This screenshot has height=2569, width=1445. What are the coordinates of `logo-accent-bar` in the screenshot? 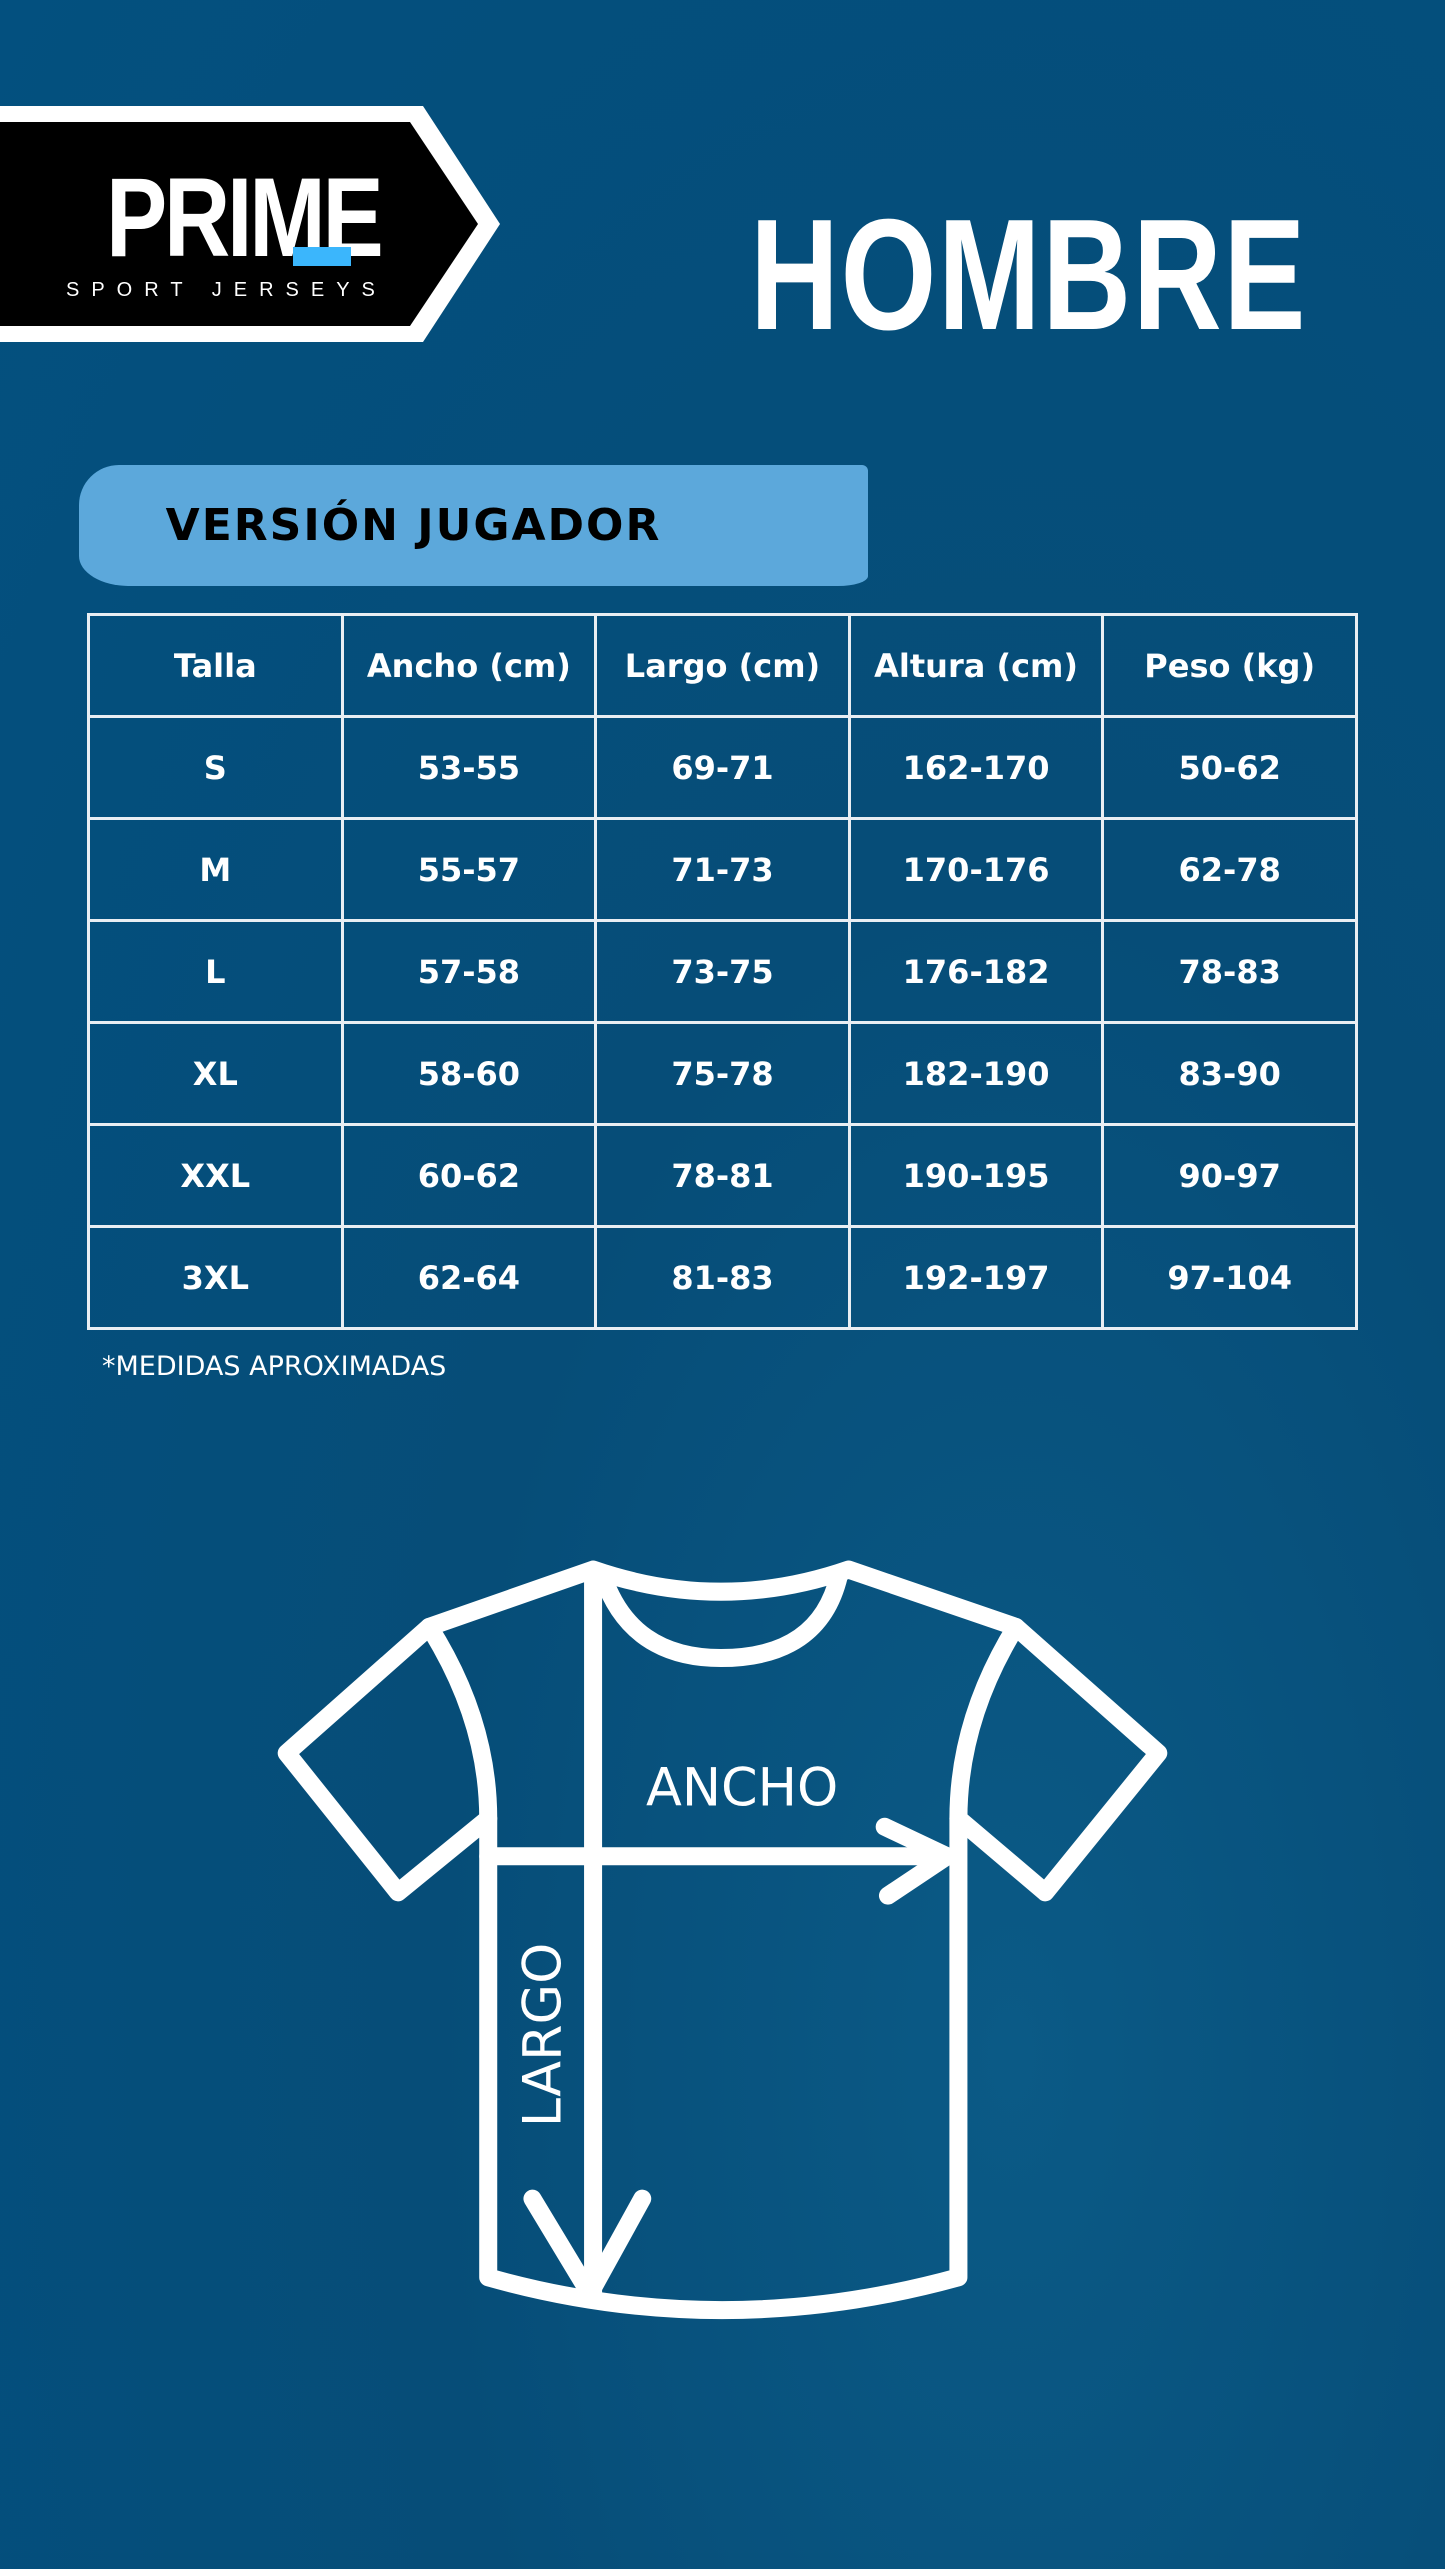 It's located at (322, 256).